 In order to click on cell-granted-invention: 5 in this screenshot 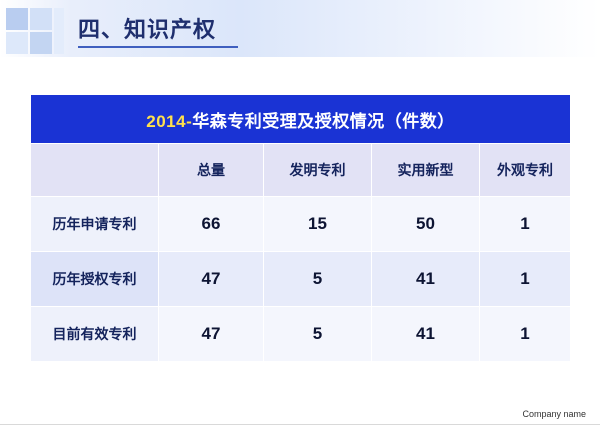, I will do `click(317, 279)`.